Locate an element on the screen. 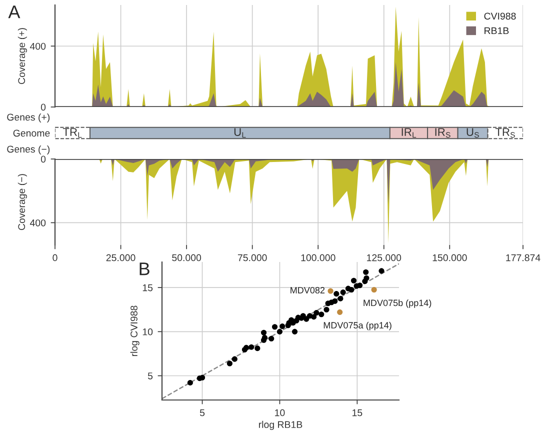  x-tick-label: 177.874 is located at coordinates (523, 258).